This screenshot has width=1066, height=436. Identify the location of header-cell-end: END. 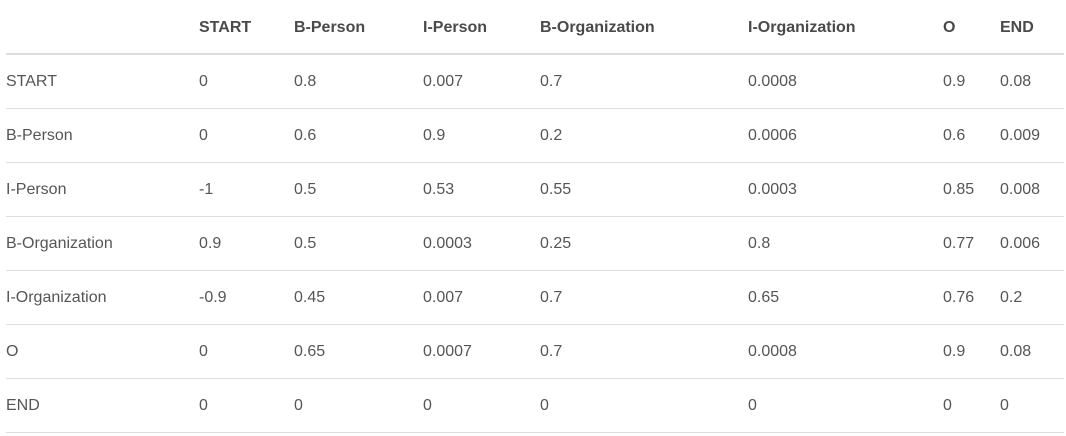
(1032, 27).